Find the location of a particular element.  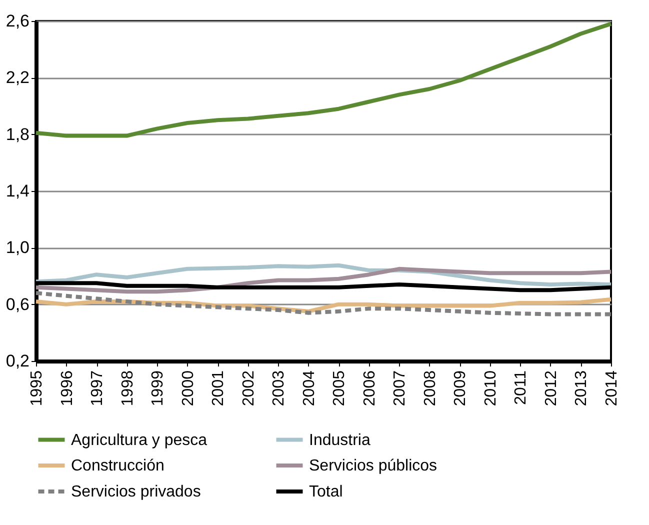

y-tick-label: 0,2 is located at coordinates (18, 361).